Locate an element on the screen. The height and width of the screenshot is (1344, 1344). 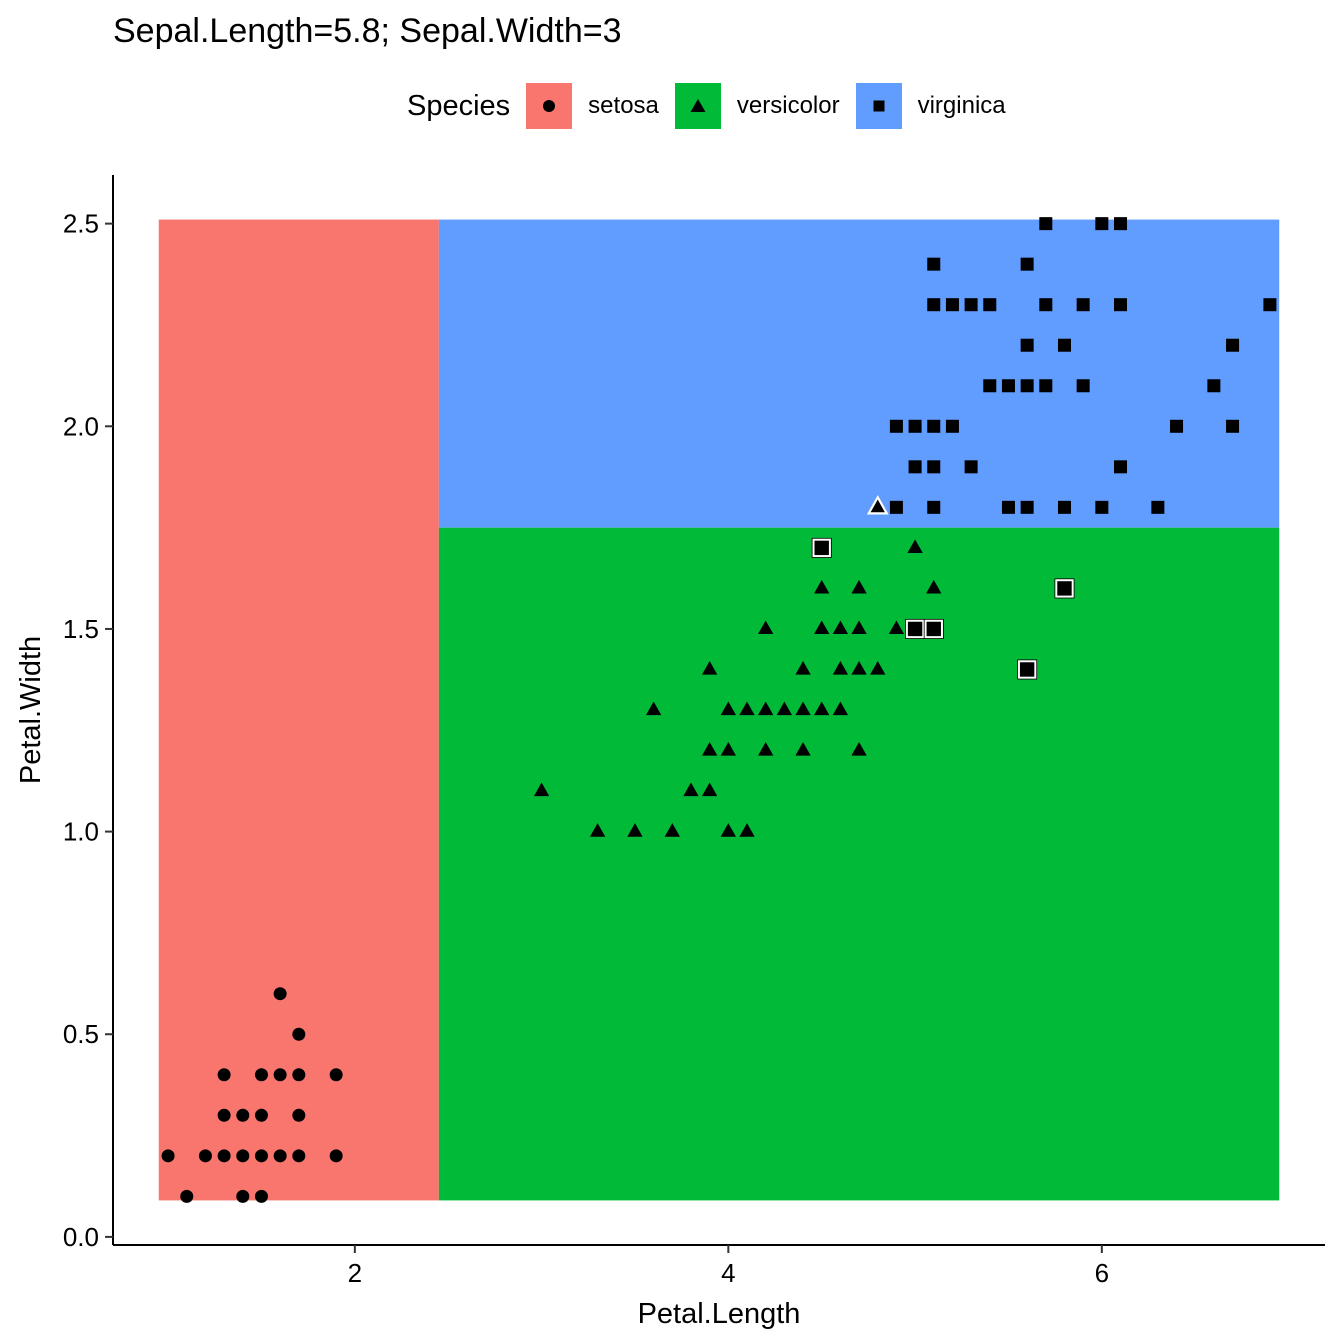
legend-key-setosa is located at coordinates (549, 106).